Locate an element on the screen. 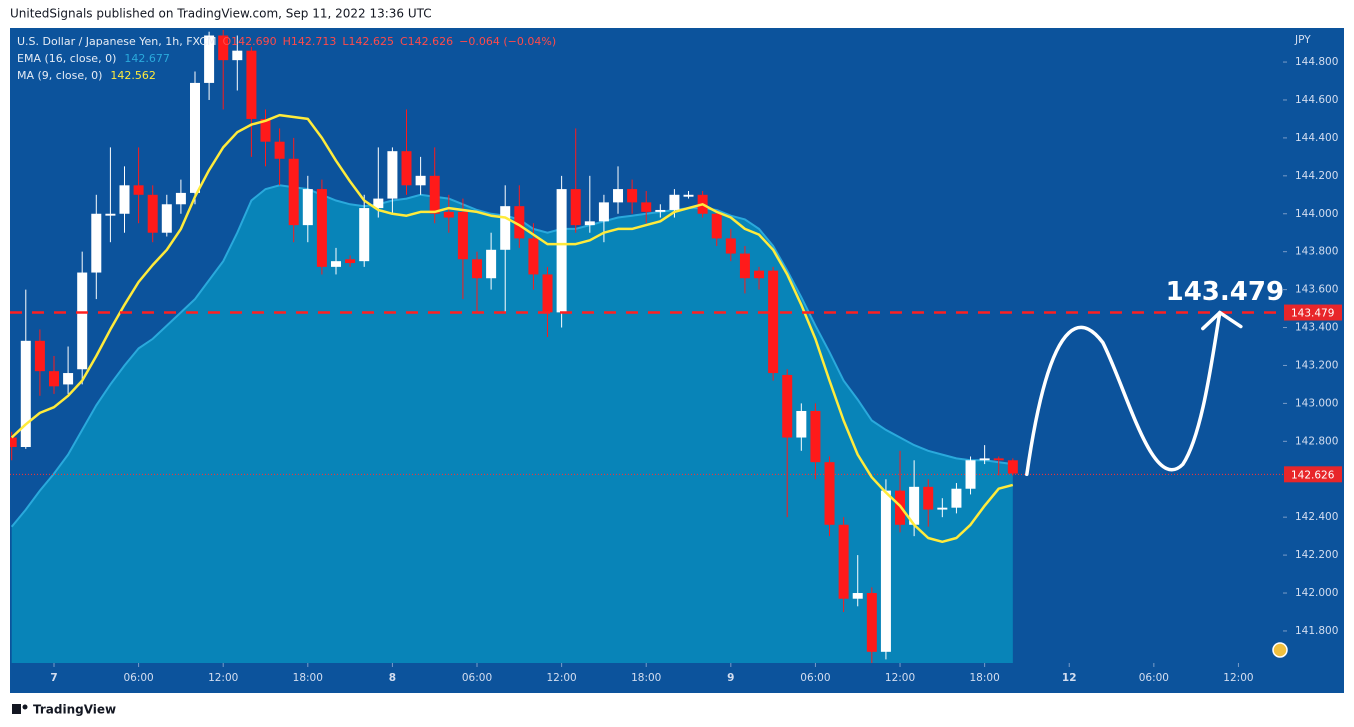 This screenshot has width=1354, height=727. level-label: 143.479 is located at coordinates (1312, 314).